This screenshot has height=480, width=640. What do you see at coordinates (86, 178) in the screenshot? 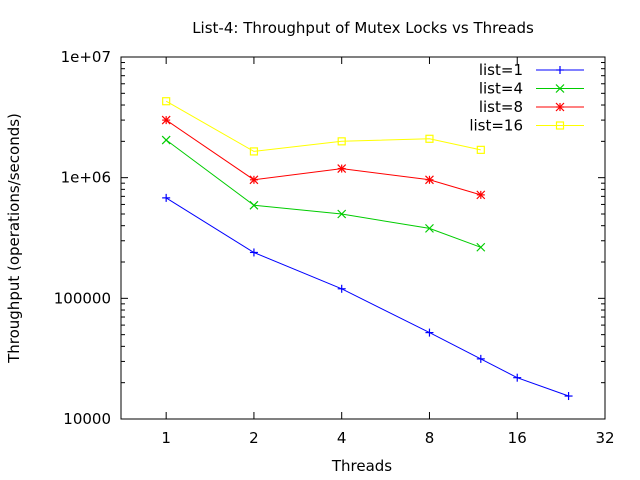
I see `y-tick-label: 1e+06` at bounding box center [86, 178].